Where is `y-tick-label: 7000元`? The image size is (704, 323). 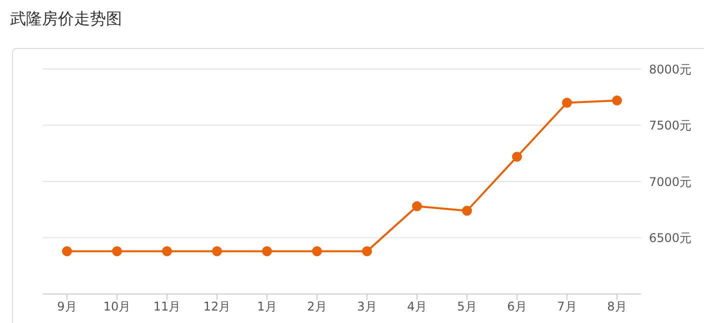
y-tick-label: 7000元 is located at coordinates (670, 181).